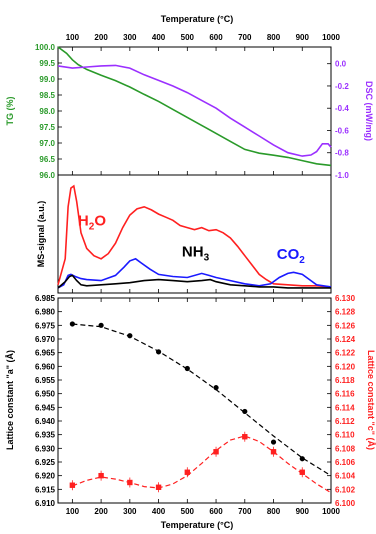  I want to click on top-x-tick-label: 700, so click(245, 37).